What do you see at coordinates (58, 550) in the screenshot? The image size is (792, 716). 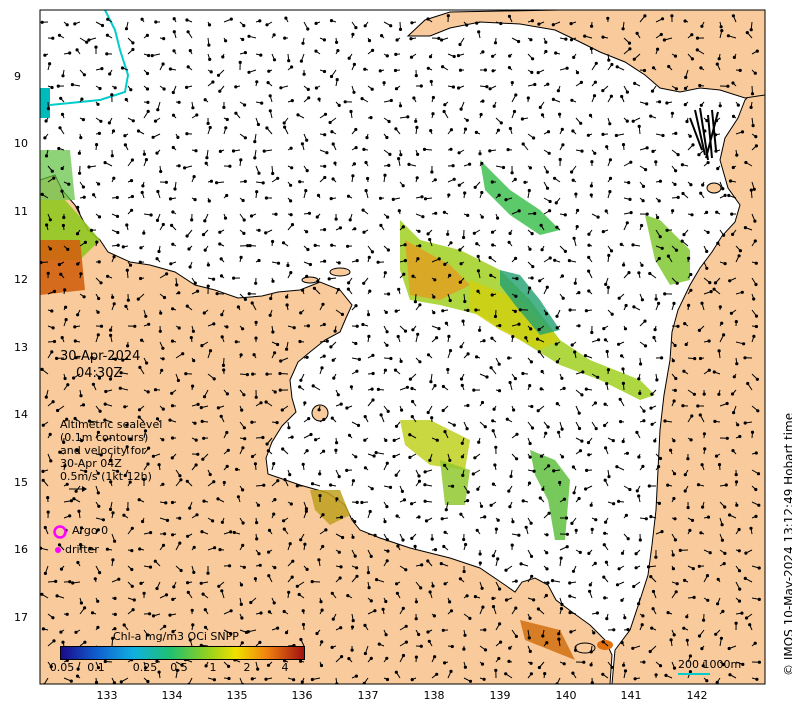 I see `drifter-marker-icon` at bounding box center [58, 550].